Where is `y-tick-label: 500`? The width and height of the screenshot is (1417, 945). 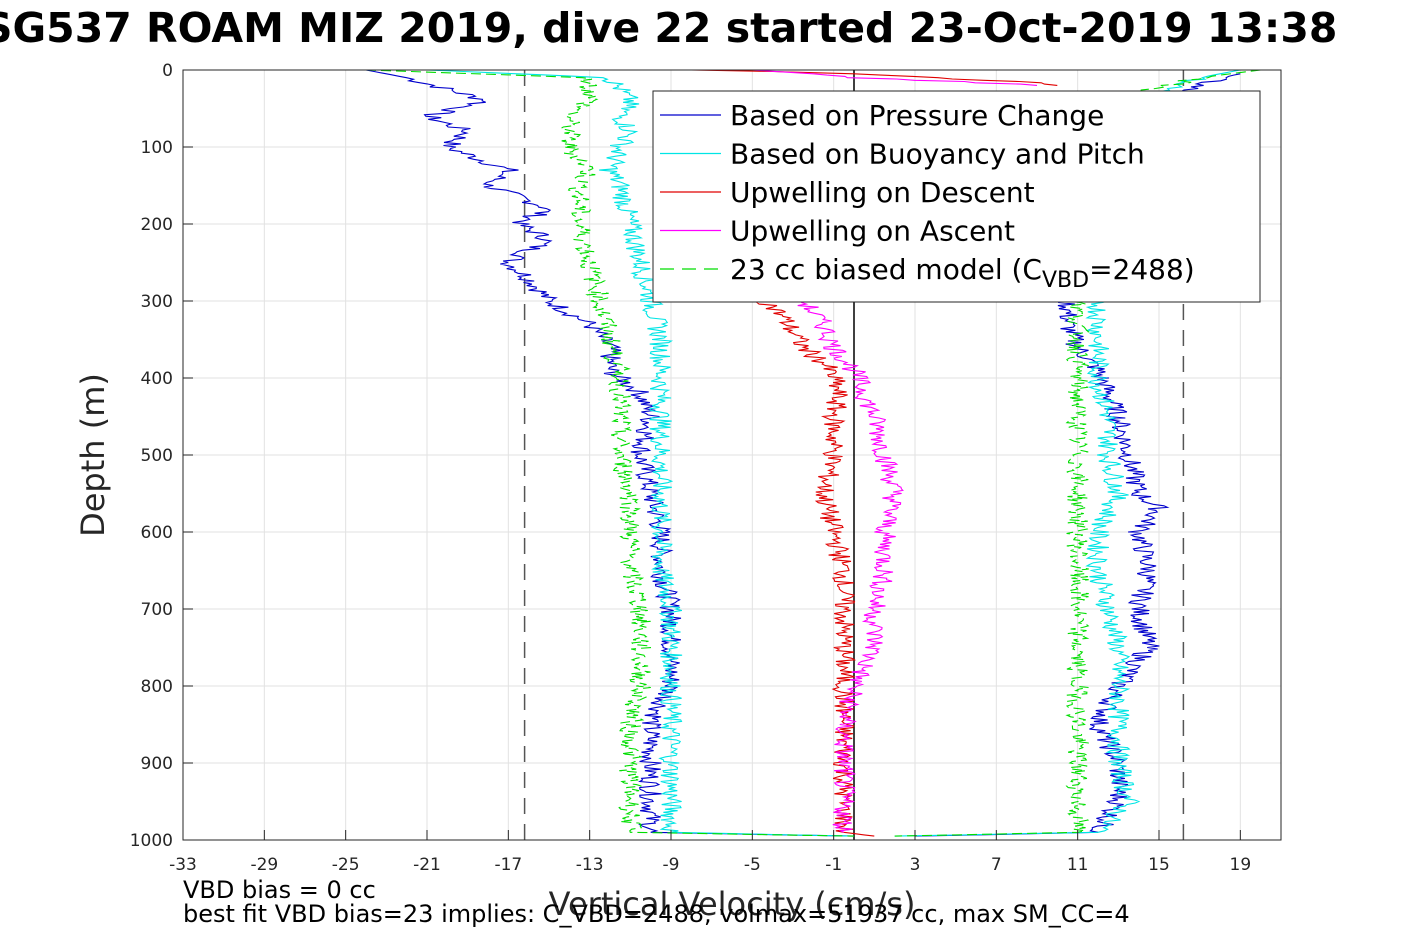
y-tick-label: 500 is located at coordinates (157, 456).